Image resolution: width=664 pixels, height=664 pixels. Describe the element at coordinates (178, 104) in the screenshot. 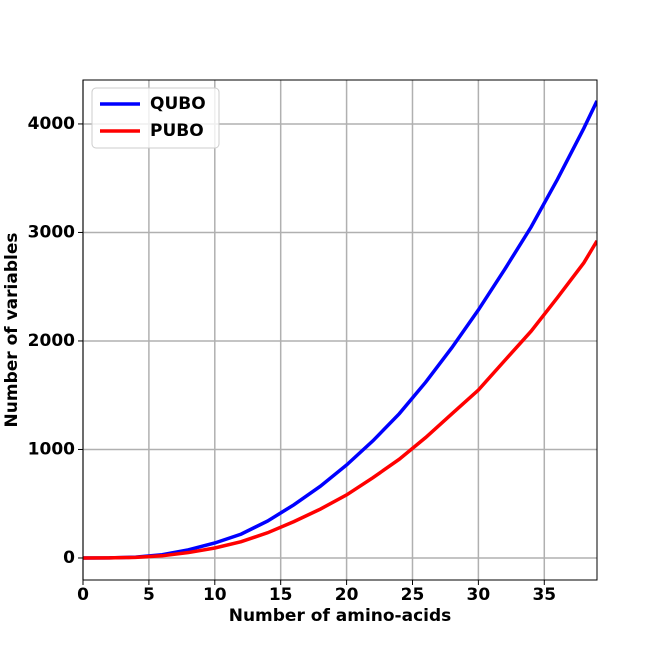

I see `legend-label: QUBO` at that location.